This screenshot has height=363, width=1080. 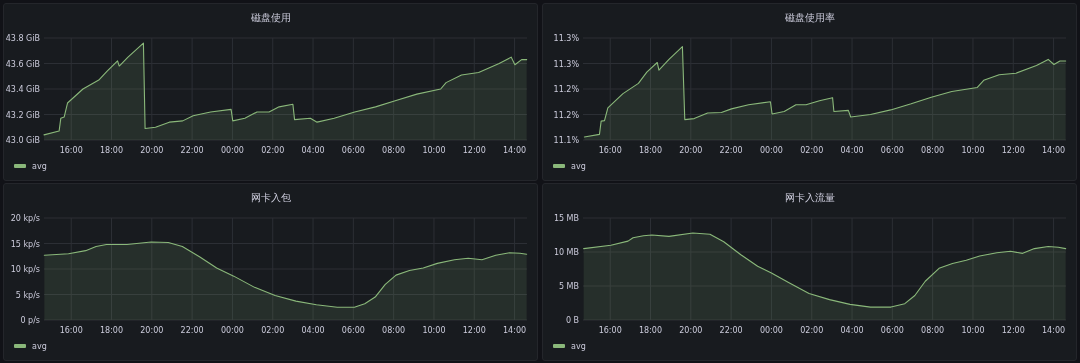 I want to click on y-tick-label: 43.8 GiB, so click(x=22, y=38).